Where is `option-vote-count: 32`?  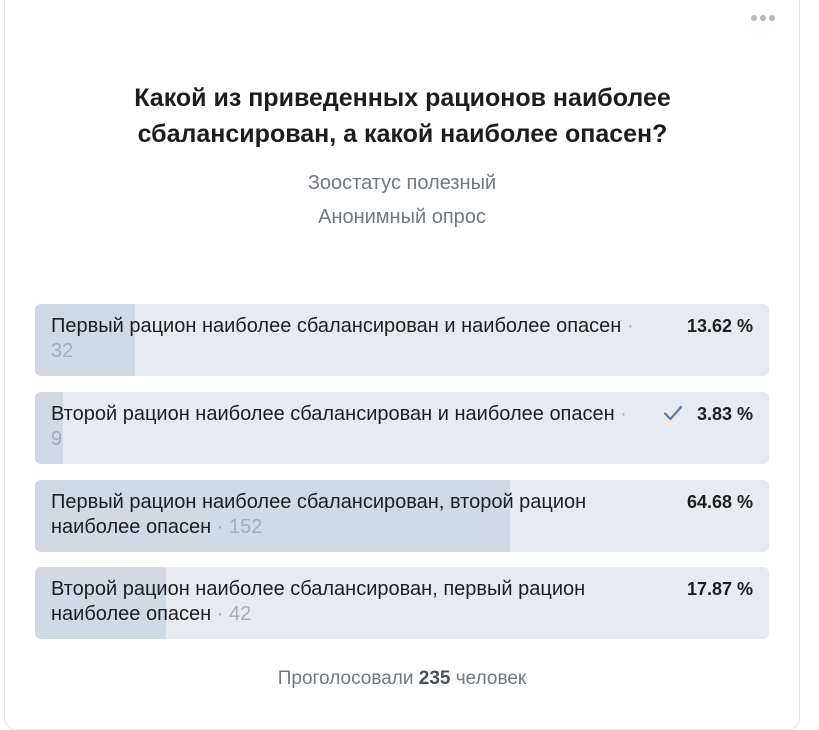 option-vote-count: 32 is located at coordinates (62, 351).